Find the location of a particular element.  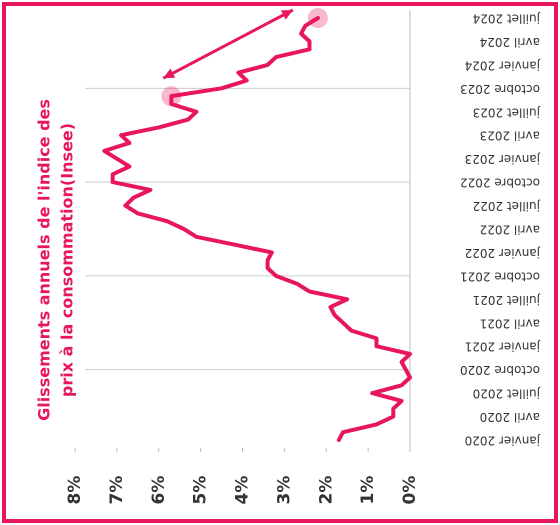

x-tick-label: octobre 2022 is located at coordinates (500, 183).